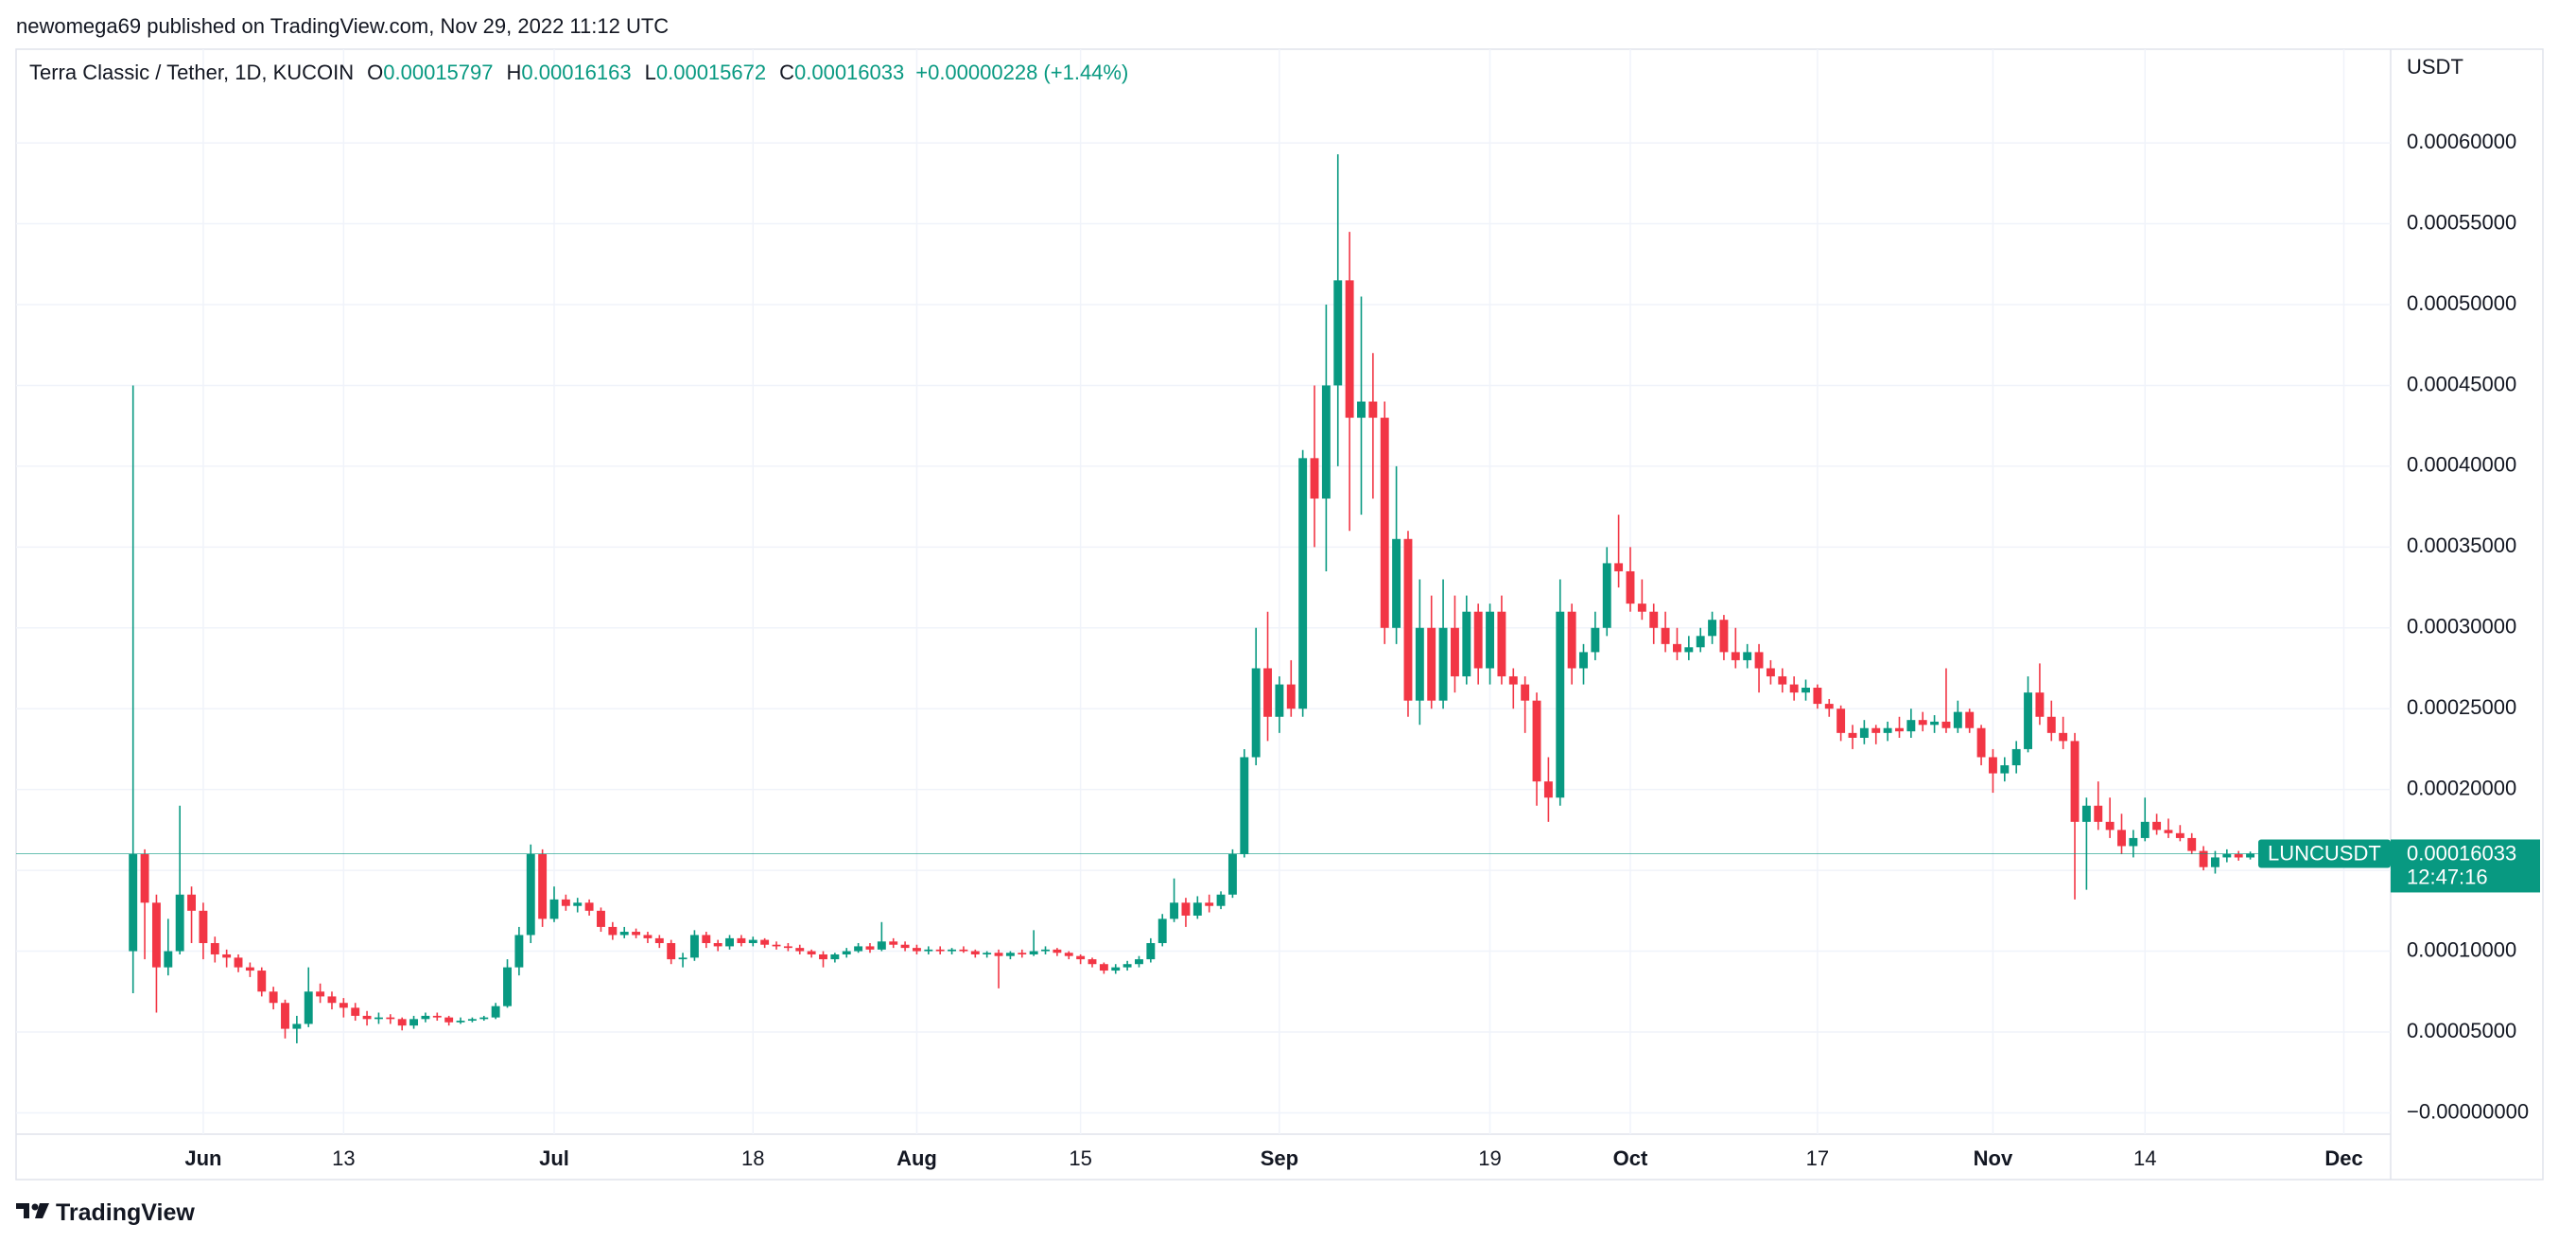  Describe the element at coordinates (650, 73) in the screenshot. I see `legend-key: L` at that location.